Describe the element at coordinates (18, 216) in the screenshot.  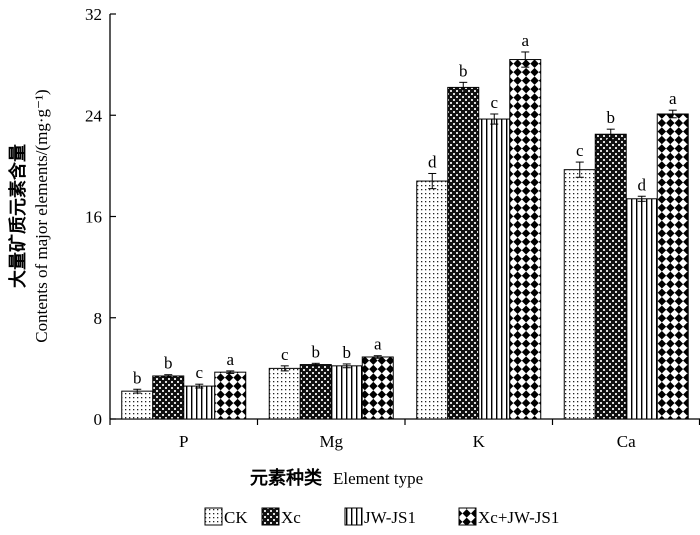
I see `y-axis-title-cn: 大量矿质元素含量` at that location.